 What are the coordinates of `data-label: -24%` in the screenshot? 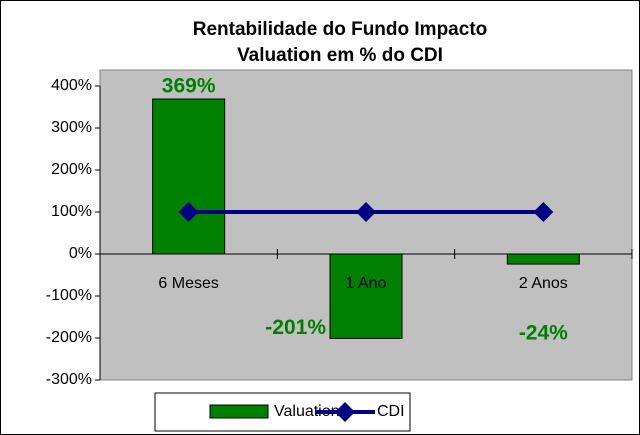 It's located at (543, 333).